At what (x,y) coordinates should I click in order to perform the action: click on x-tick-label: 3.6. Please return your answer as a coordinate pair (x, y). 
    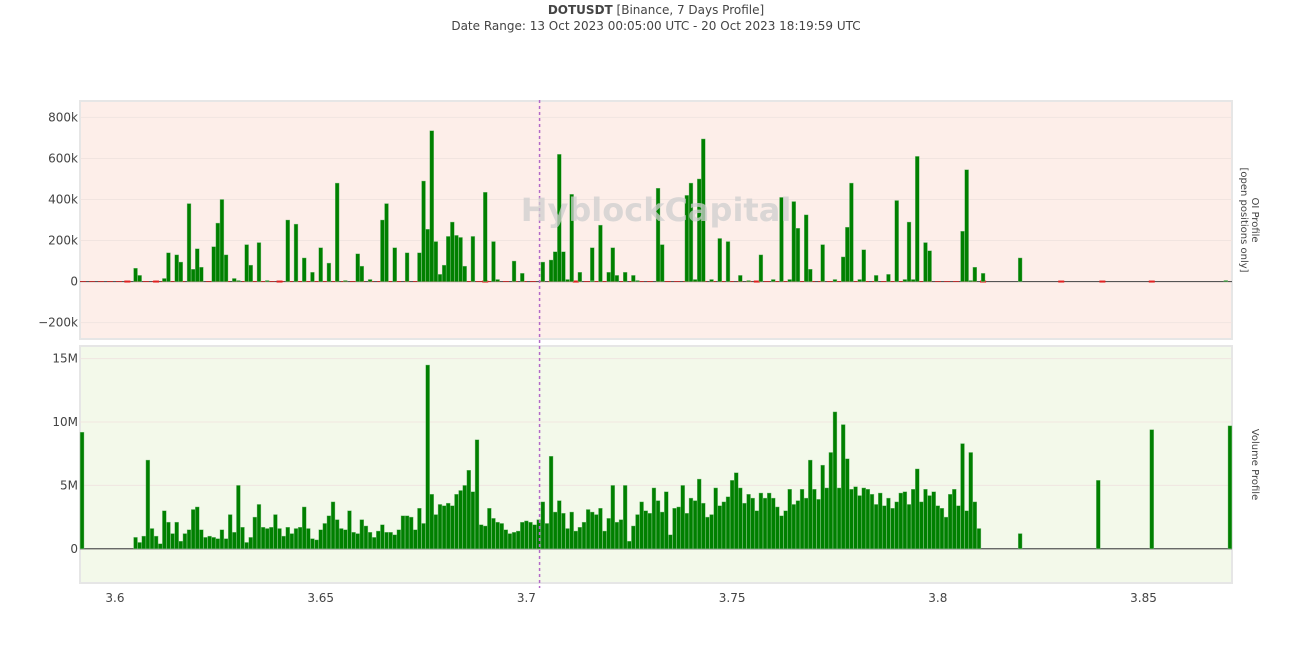
    Looking at the image, I should click on (114, 598).